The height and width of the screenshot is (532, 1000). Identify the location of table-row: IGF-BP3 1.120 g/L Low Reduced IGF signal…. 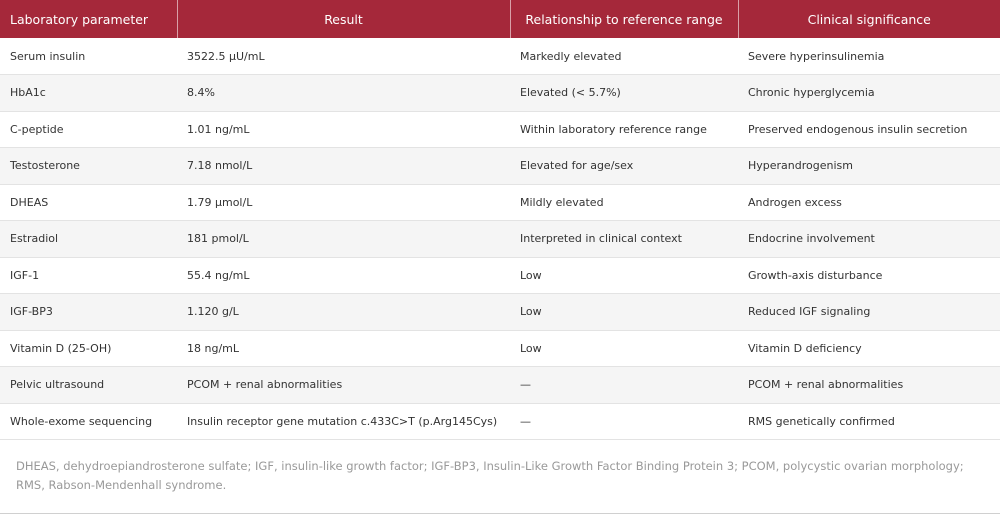
(500, 312).